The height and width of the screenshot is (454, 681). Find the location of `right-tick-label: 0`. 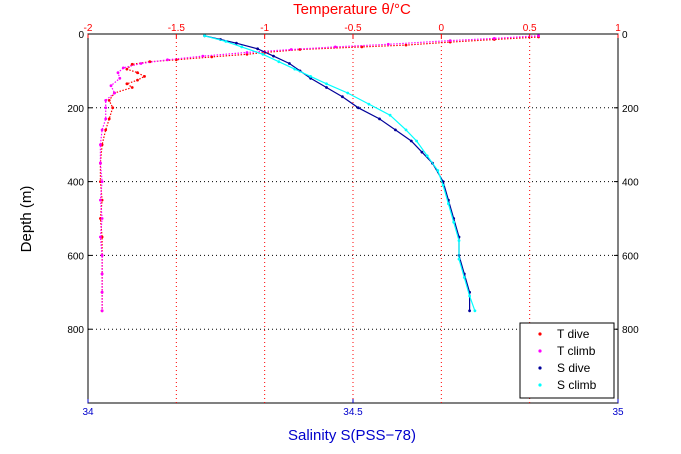

right-tick-label: 0 is located at coordinates (625, 35).